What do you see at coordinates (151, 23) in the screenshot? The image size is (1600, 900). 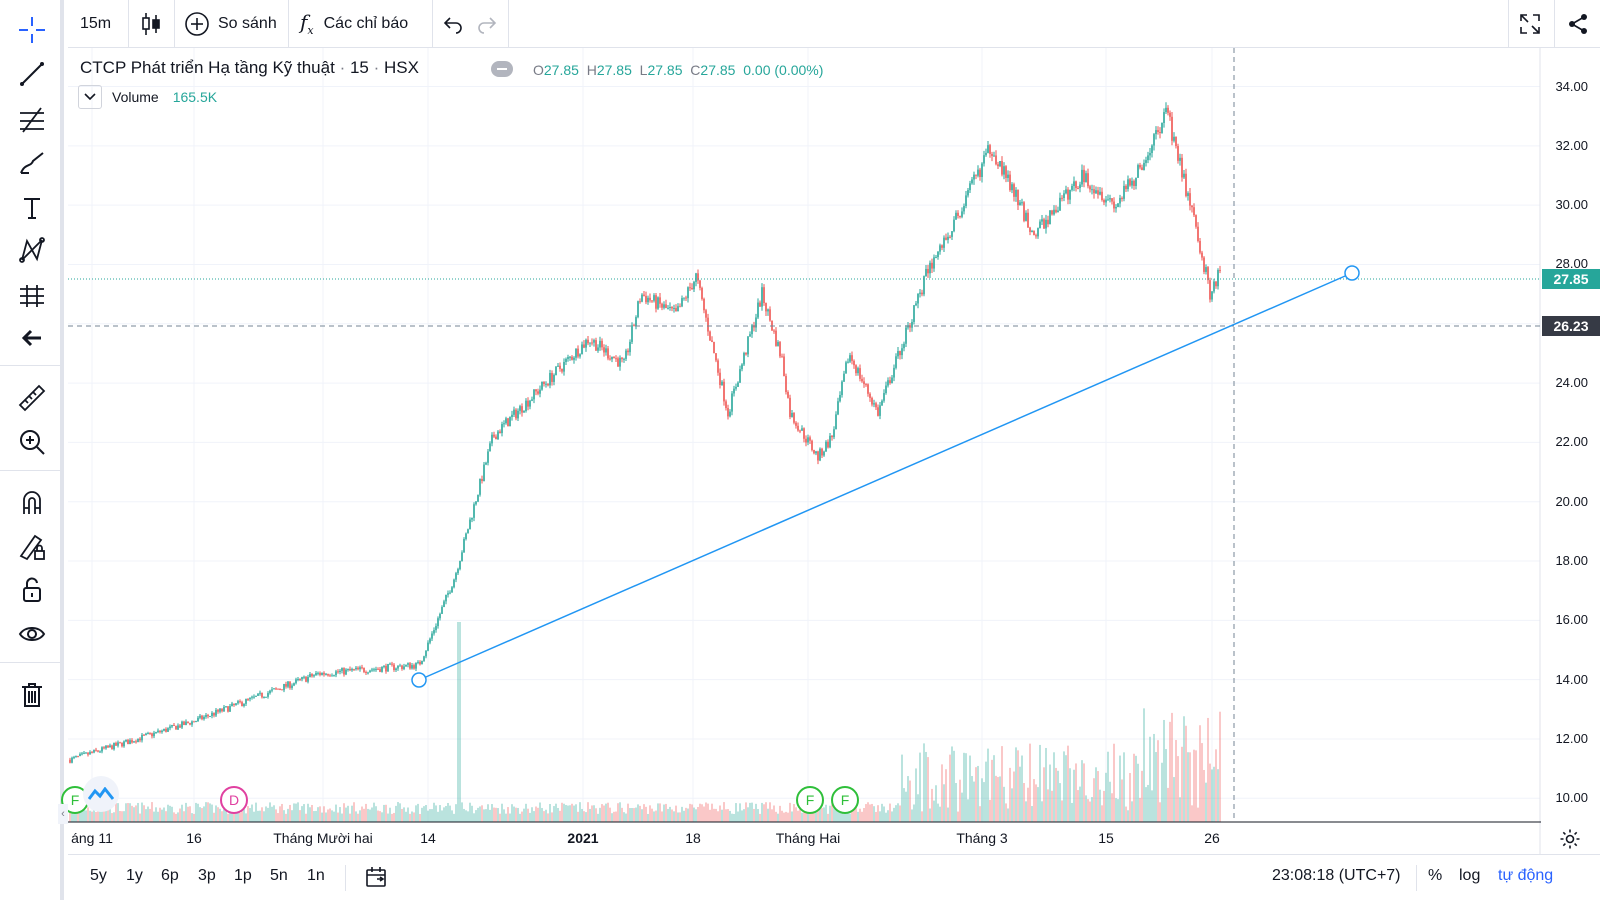 I see `chart-type-button` at bounding box center [151, 23].